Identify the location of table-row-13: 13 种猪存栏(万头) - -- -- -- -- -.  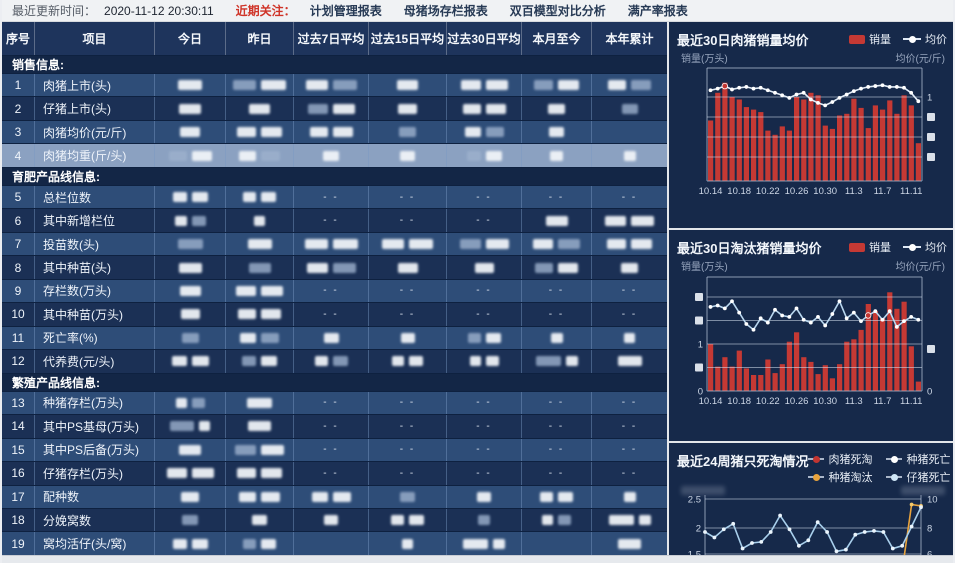
(334, 402).